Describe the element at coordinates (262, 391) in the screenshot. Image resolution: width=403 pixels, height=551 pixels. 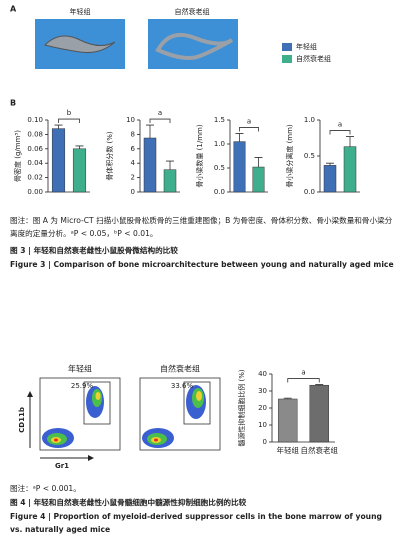
I see `y-tick-label: 30` at that location.